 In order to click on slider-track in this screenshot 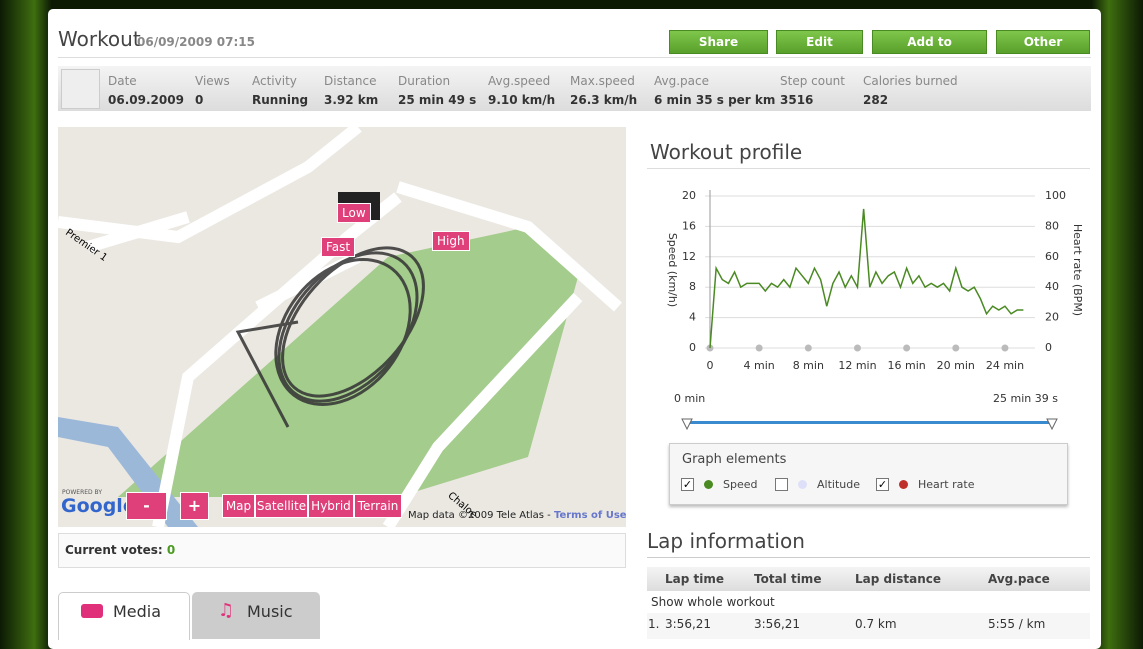, I will do `click(869, 422)`.